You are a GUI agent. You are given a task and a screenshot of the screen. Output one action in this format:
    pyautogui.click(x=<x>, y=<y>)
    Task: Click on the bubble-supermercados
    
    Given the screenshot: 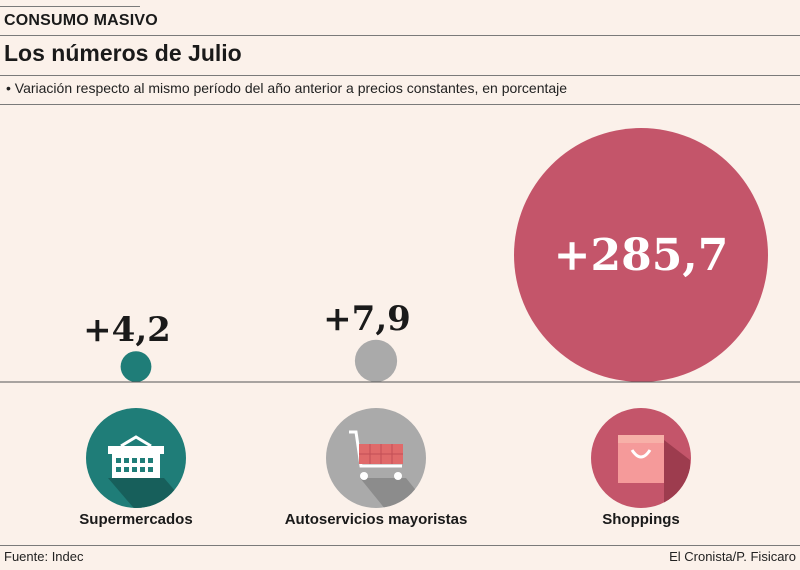 What is the action you would take?
    pyautogui.click(x=136, y=366)
    